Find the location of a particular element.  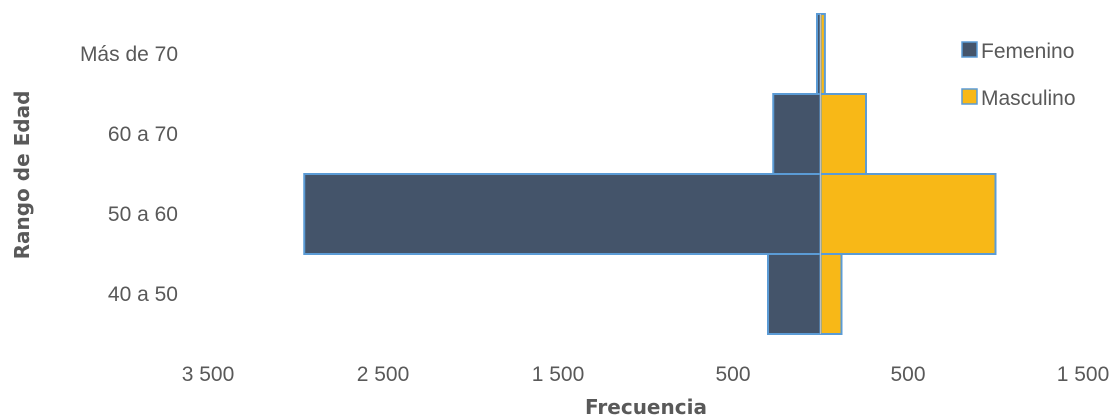

x-tick-label-2: 1 500 is located at coordinates (558, 374).